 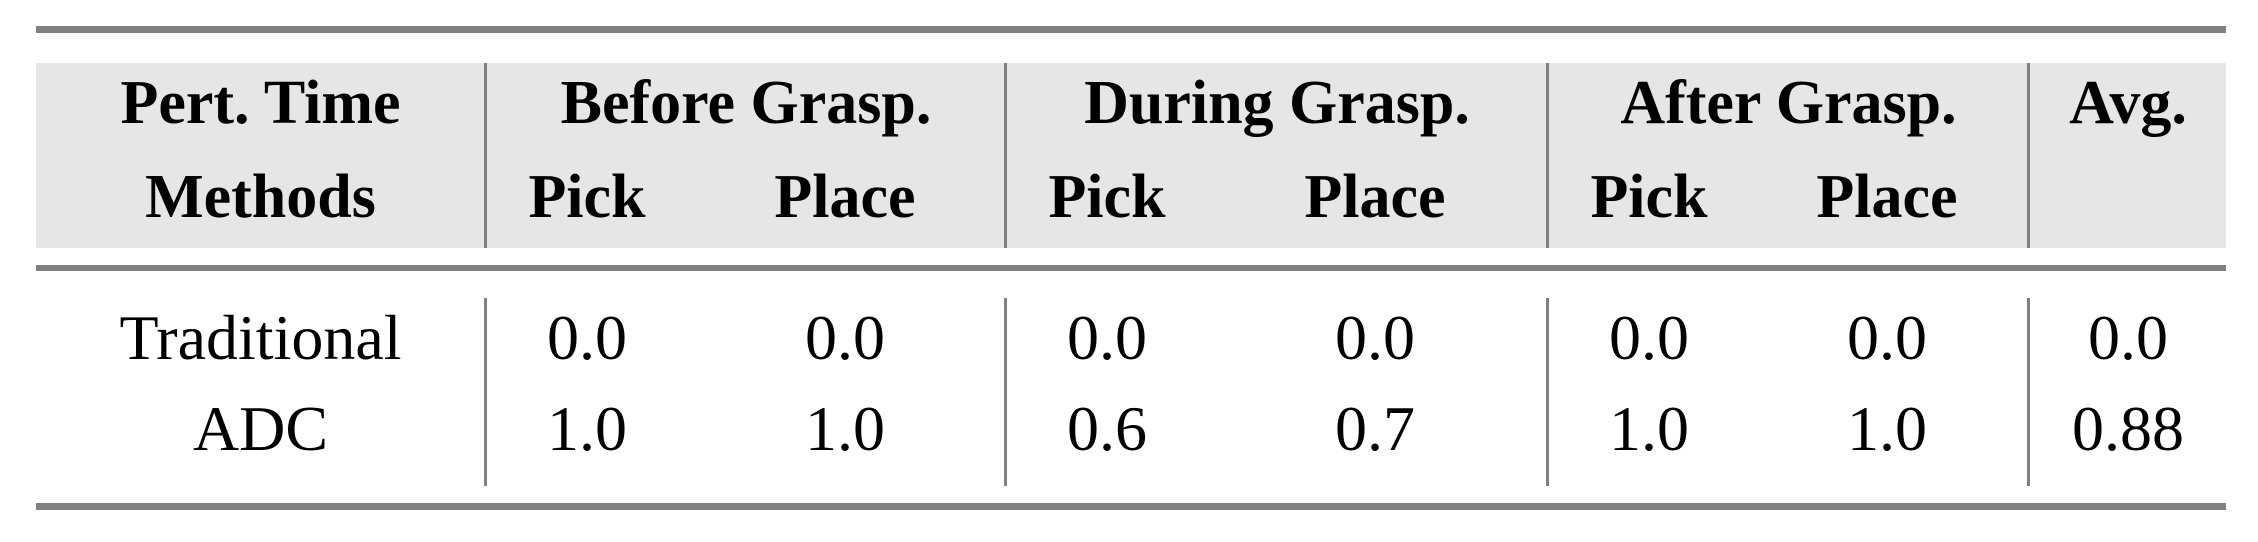 What do you see at coordinates (260, 102) in the screenshot?
I see `header-pert-time: Pert. Time` at bounding box center [260, 102].